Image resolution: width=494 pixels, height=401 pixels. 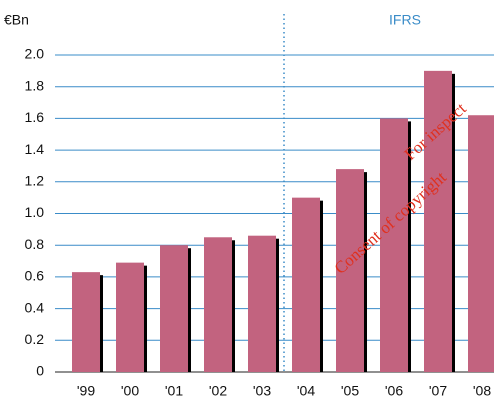 What do you see at coordinates (35, 117) in the screenshot?
I see `y-tick-label: 1.6` at bounding box center [35, 117].